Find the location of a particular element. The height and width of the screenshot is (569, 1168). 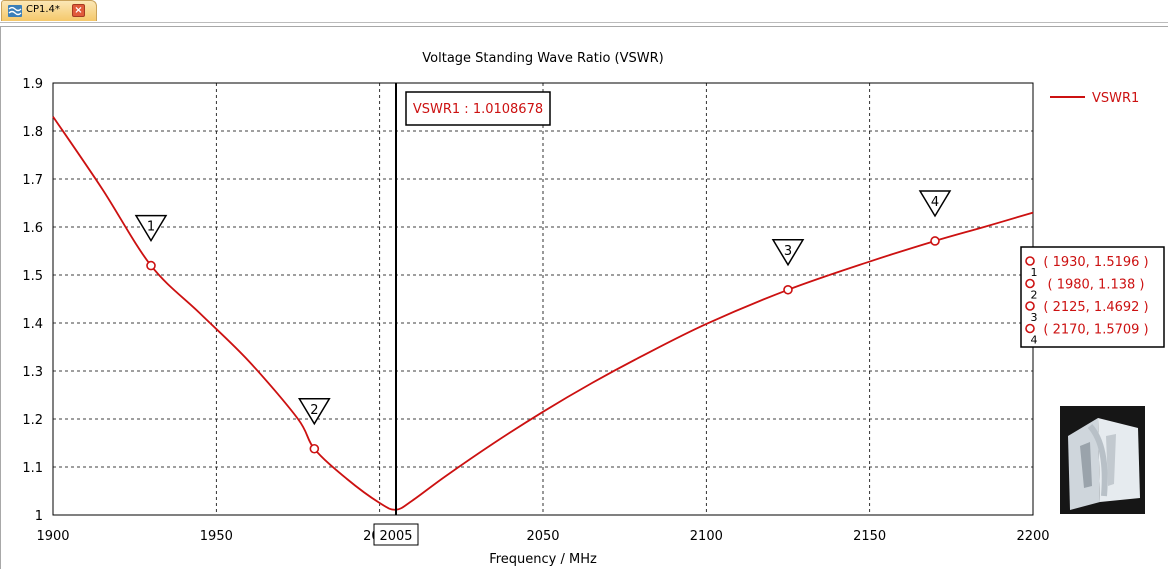

tab-cp14: CP1.4* × is located at coordinates (49, 10).